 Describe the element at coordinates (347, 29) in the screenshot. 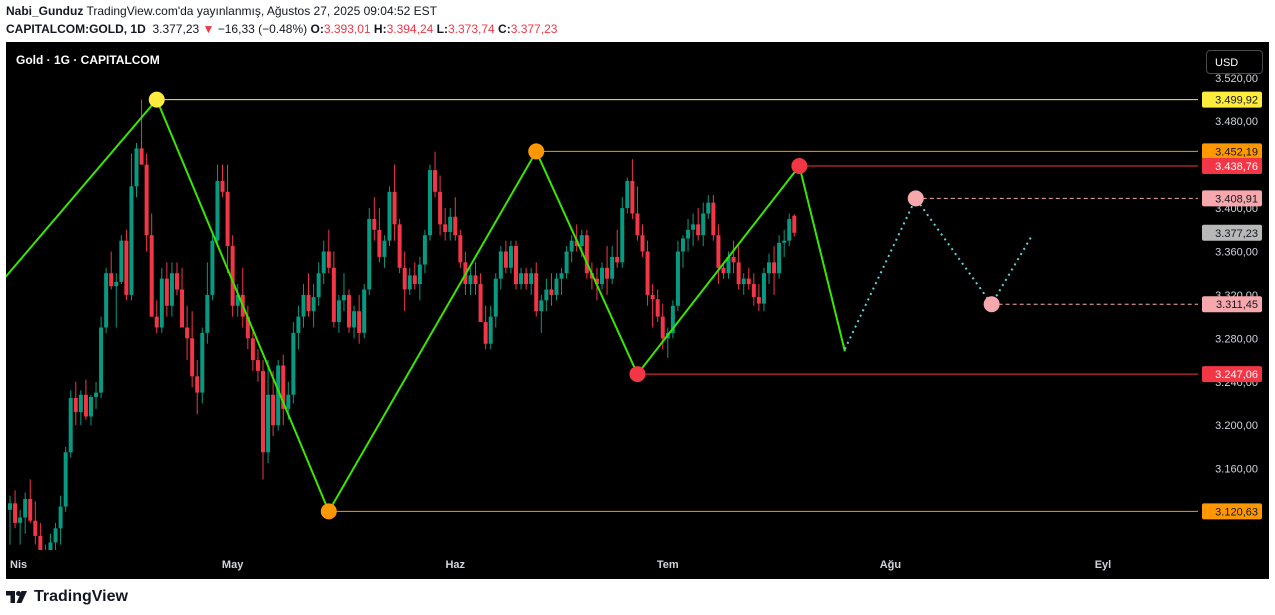

I see `open-value: 3.393,01` at that location.